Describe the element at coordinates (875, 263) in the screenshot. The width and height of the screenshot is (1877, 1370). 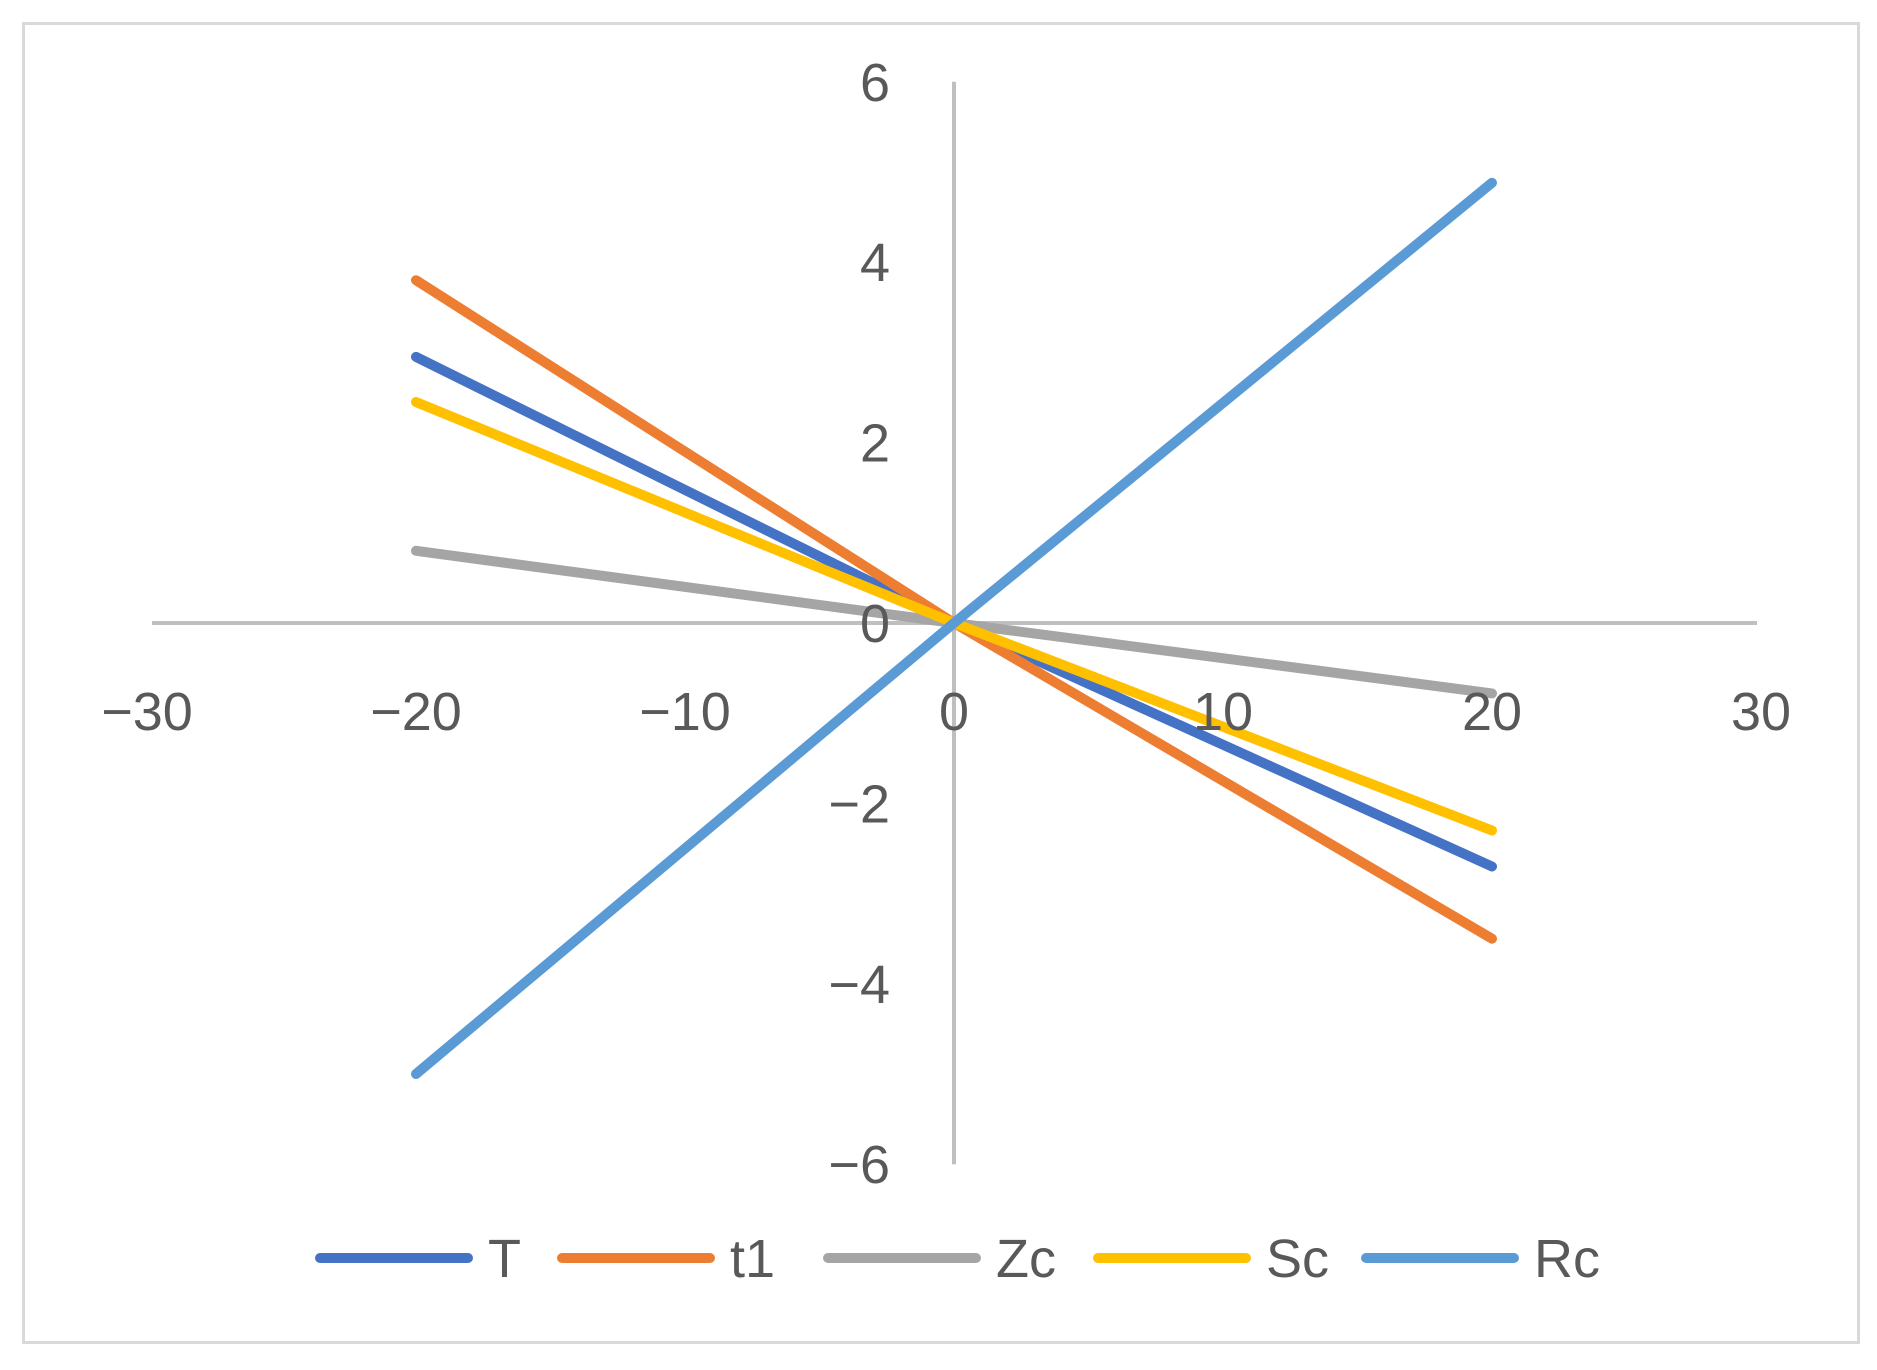
I see `y-tick-label: 4` at that location.